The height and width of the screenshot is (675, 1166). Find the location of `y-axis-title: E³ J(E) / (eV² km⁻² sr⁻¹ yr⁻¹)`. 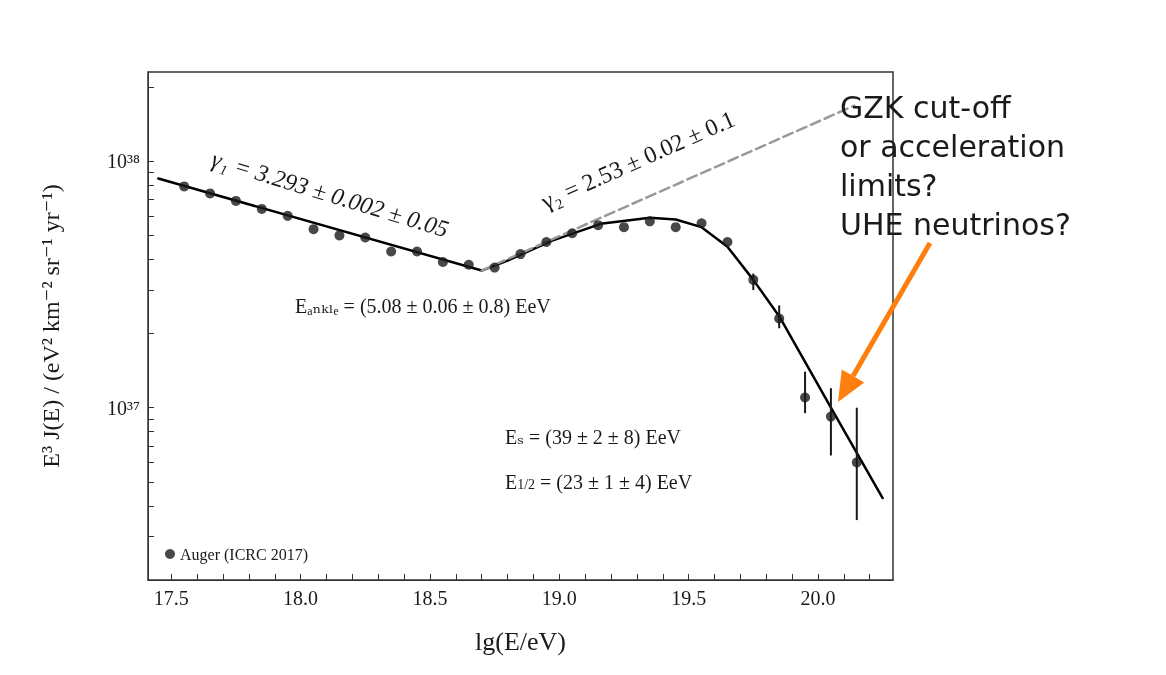

y-axis-title: E³ J(E) / (eV² km⁻² sr⁻¹ yr⁻¹) is located at coordinates (51, 326).